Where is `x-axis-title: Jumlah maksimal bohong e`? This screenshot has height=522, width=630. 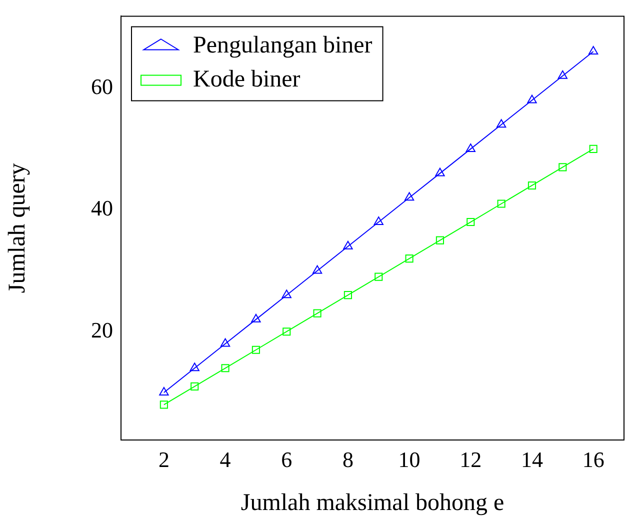
x-axis-title: Jumlah maksimal bohong e is located at coordinates (372, 503).